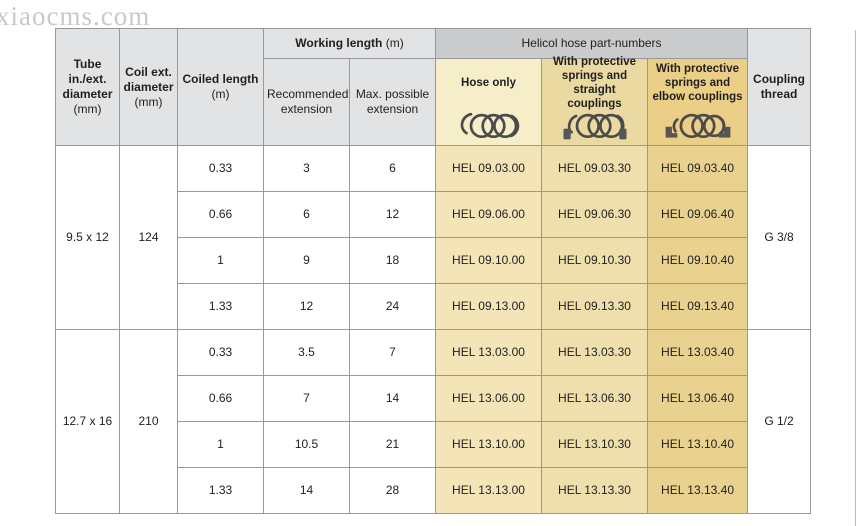 The height and width of the screenshot is (526, 860). What do you see at coordinates (220, 94) in the screenshot?
I see `header-coiled-length-unit: (m)` at bounding box center [220, 94].